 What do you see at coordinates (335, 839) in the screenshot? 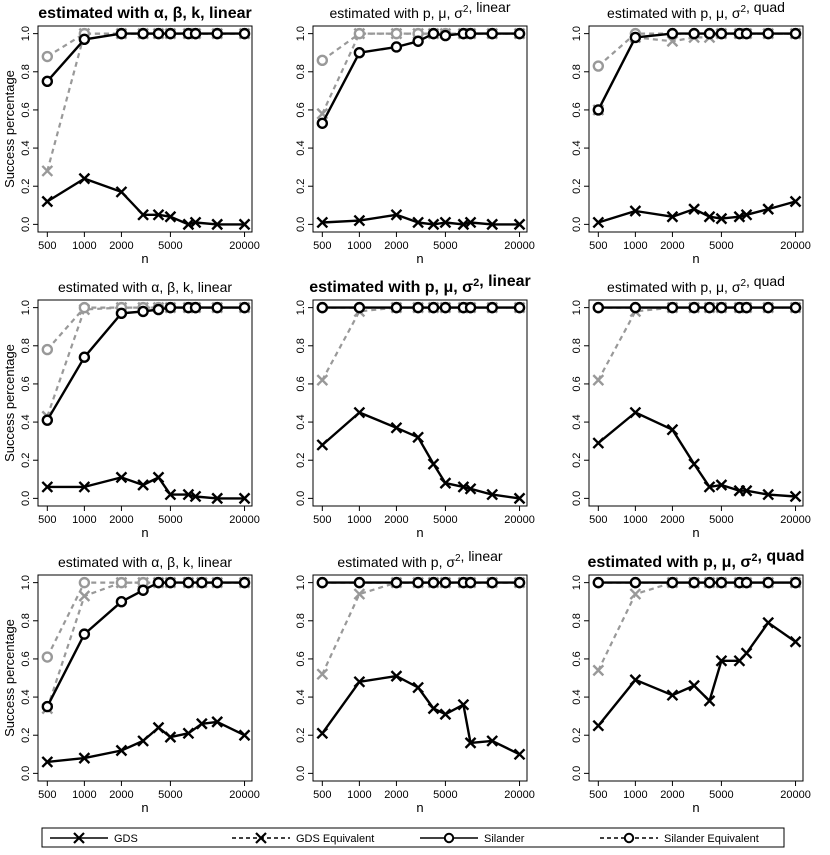
I see `legend-label: GDS Equivalent` at bounding box center [335, 839].